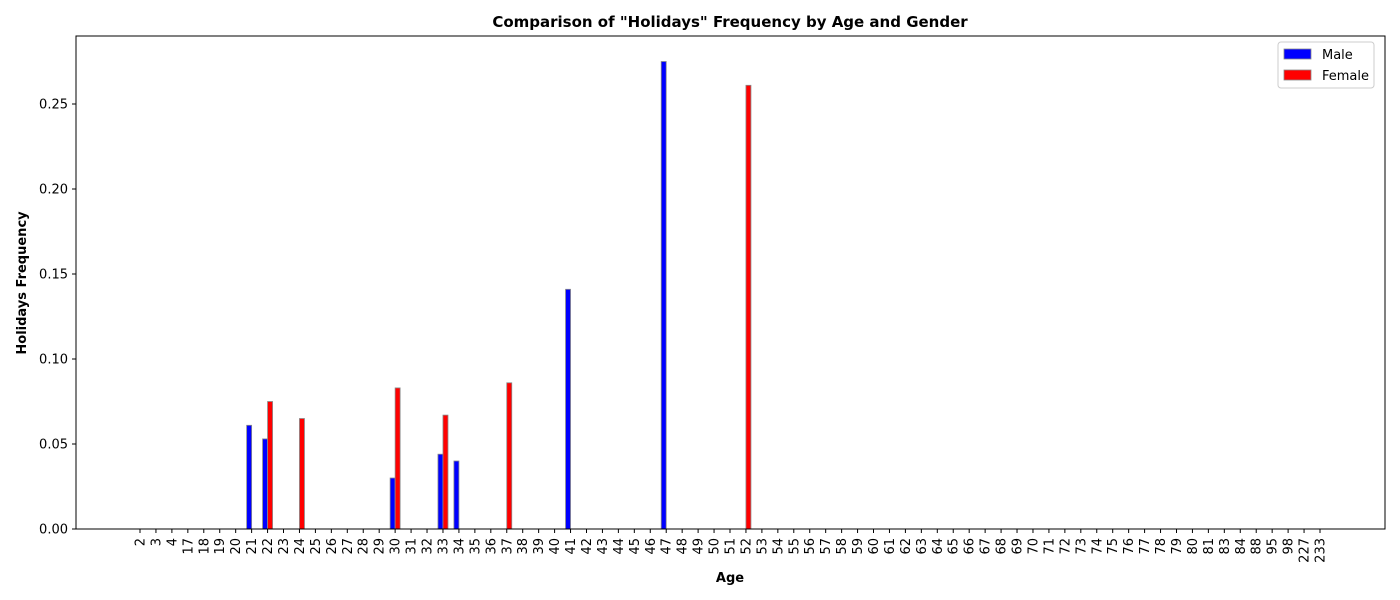 The height and width of the screenshot is (600, 1400). What do you see at coordinates (762, 546) in the screenshot?
I see `x-tick-label: 53` at bounding box center [762, 546].